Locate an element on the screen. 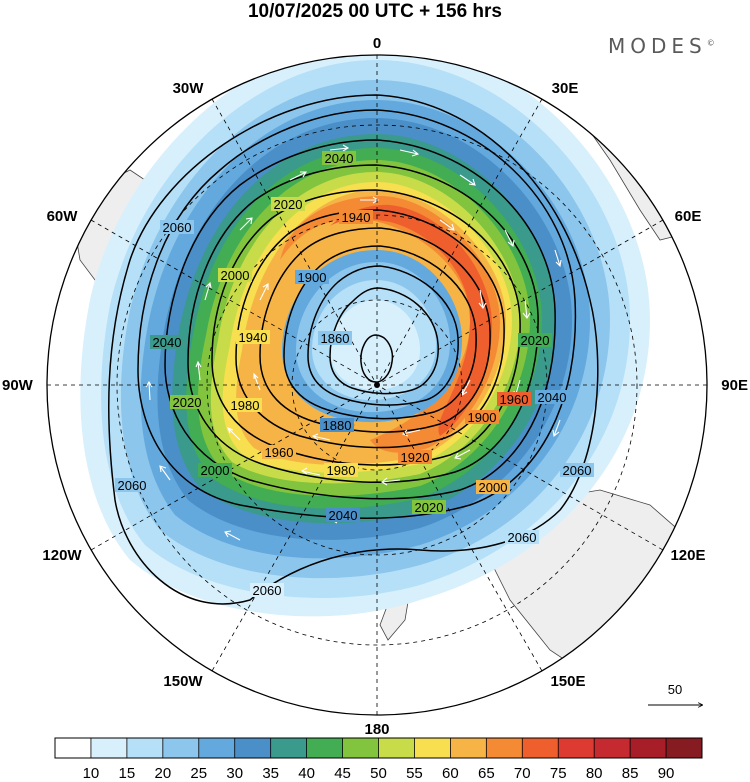  lon-label-120e: 120E is located at coordinates (687, 555).